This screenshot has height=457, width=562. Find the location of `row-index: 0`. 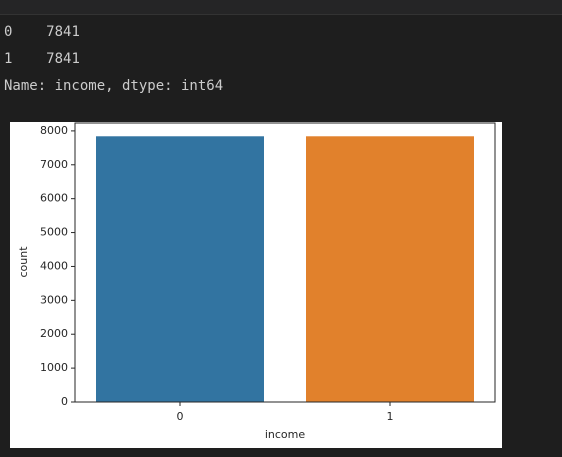

row-index: 0 is located at coordinates (8, 32).